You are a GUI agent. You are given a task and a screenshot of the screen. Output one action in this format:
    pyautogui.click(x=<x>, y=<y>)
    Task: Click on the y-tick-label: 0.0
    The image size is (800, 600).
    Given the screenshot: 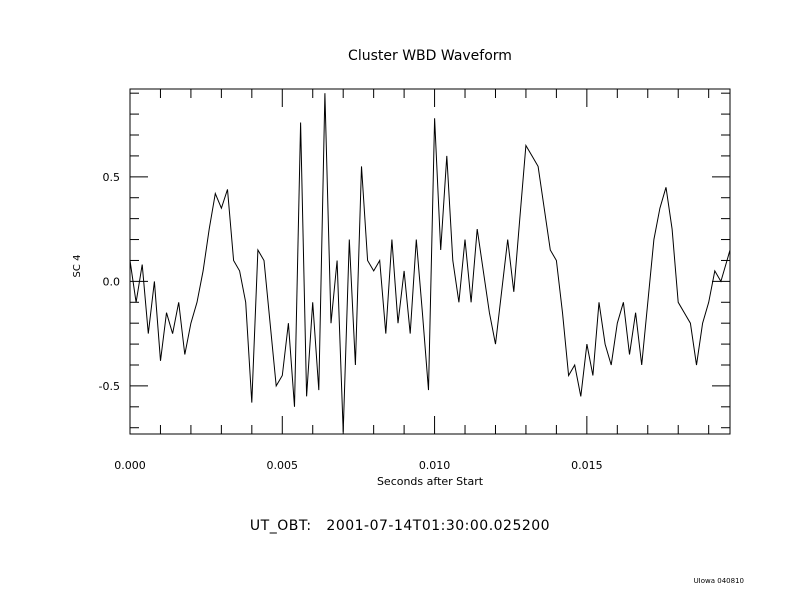 What is the action you would take?
    pyautogui.click(x=112, y=281)
    